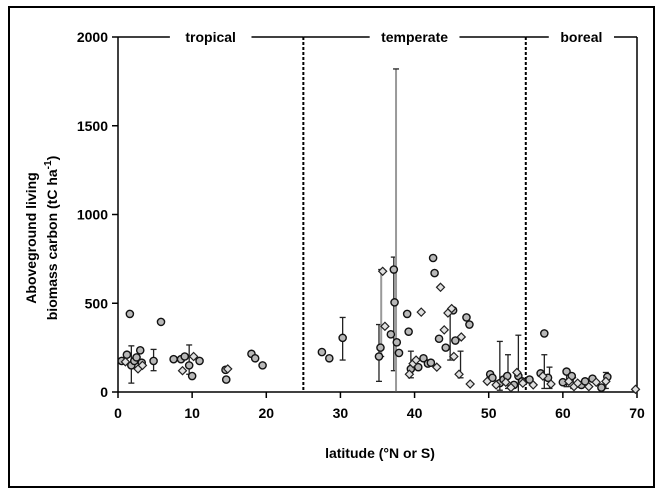 This screenshot has height=496, width=665. I want to click on x-tick-label: 40, so click(415, 413).